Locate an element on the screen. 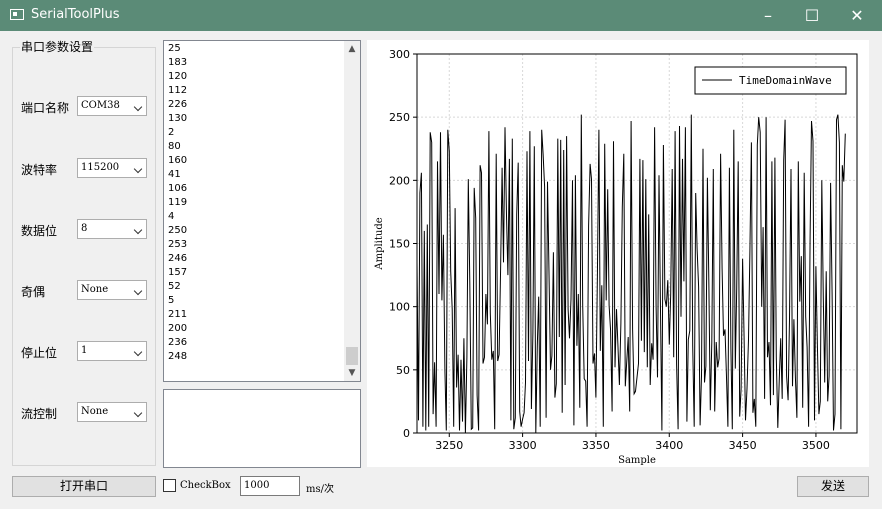 The height and width of the screenshot is (509, 882). list-item: 2 is located at coordinates (171, 132).